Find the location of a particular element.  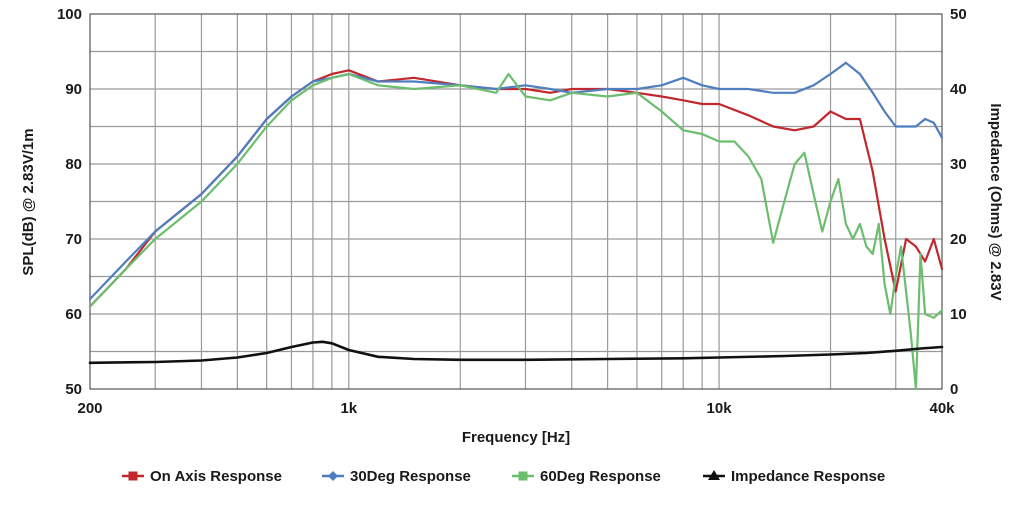

x-tick-label: 40k is located at coordinates (942, 408).